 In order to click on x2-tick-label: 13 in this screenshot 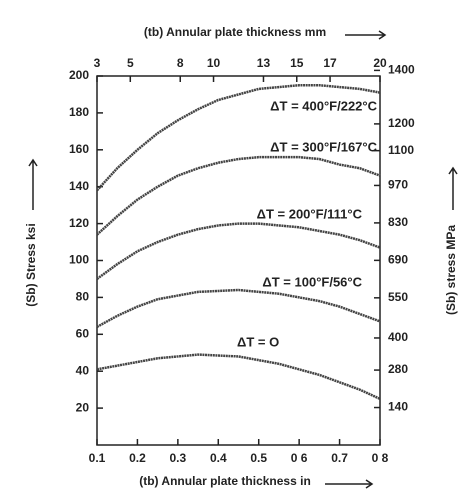, I will do `click(264, 63)`.